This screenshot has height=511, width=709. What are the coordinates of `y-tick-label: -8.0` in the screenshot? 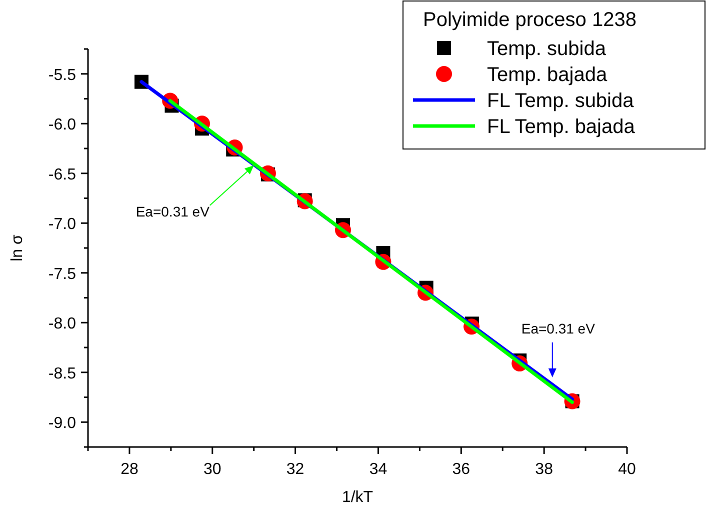 It's located at (62, 324).